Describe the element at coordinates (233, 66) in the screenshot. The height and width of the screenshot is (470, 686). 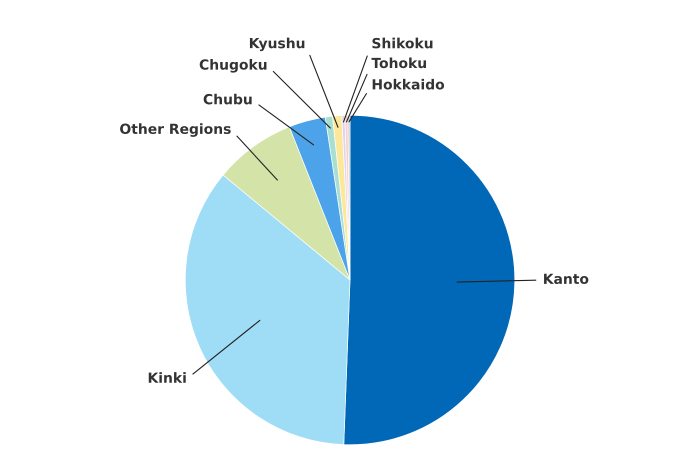
I see `slice-label: Chugoku` at that location.